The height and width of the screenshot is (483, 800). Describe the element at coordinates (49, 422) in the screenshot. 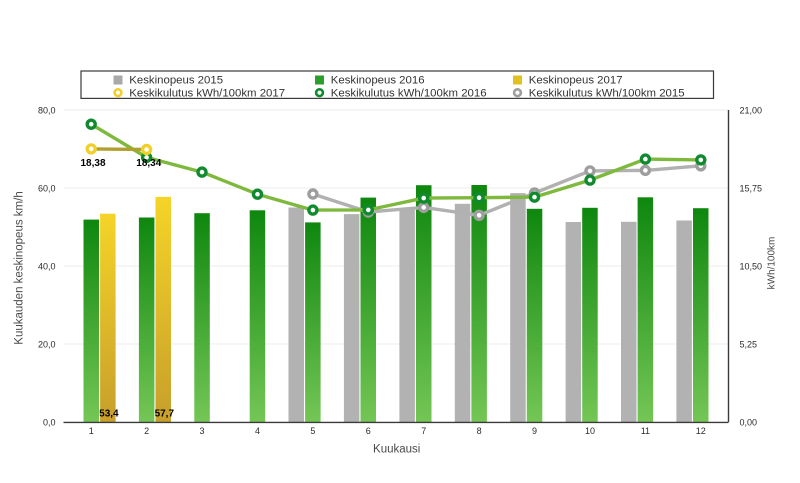

I see `svg-text: 0,0` at that location.